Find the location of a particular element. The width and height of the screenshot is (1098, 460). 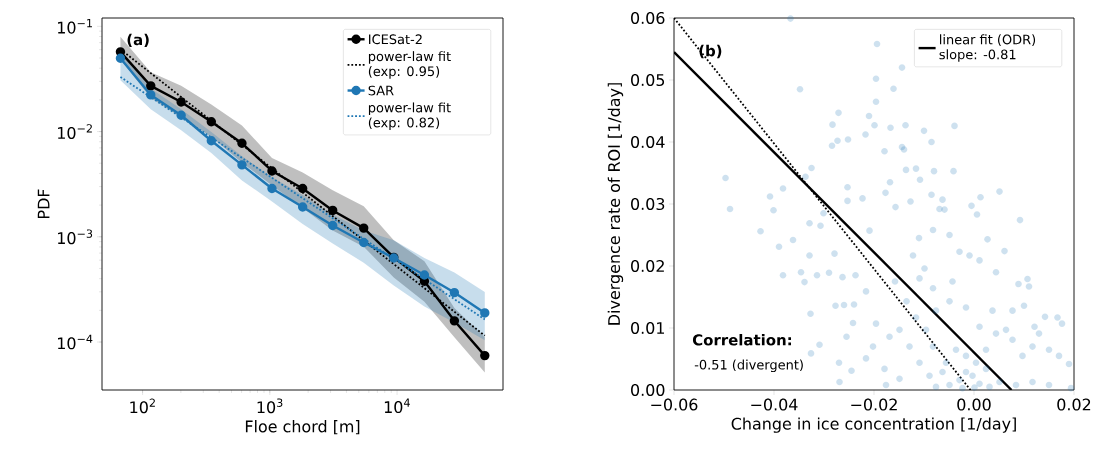

annotation: -0.51 (divergent) is located at coordinates (748, 366).